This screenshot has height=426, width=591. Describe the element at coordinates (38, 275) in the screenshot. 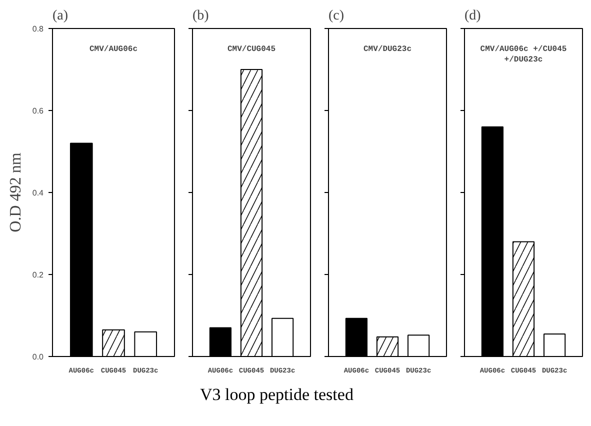

I see `y-tick-label: 0.2` at that location.